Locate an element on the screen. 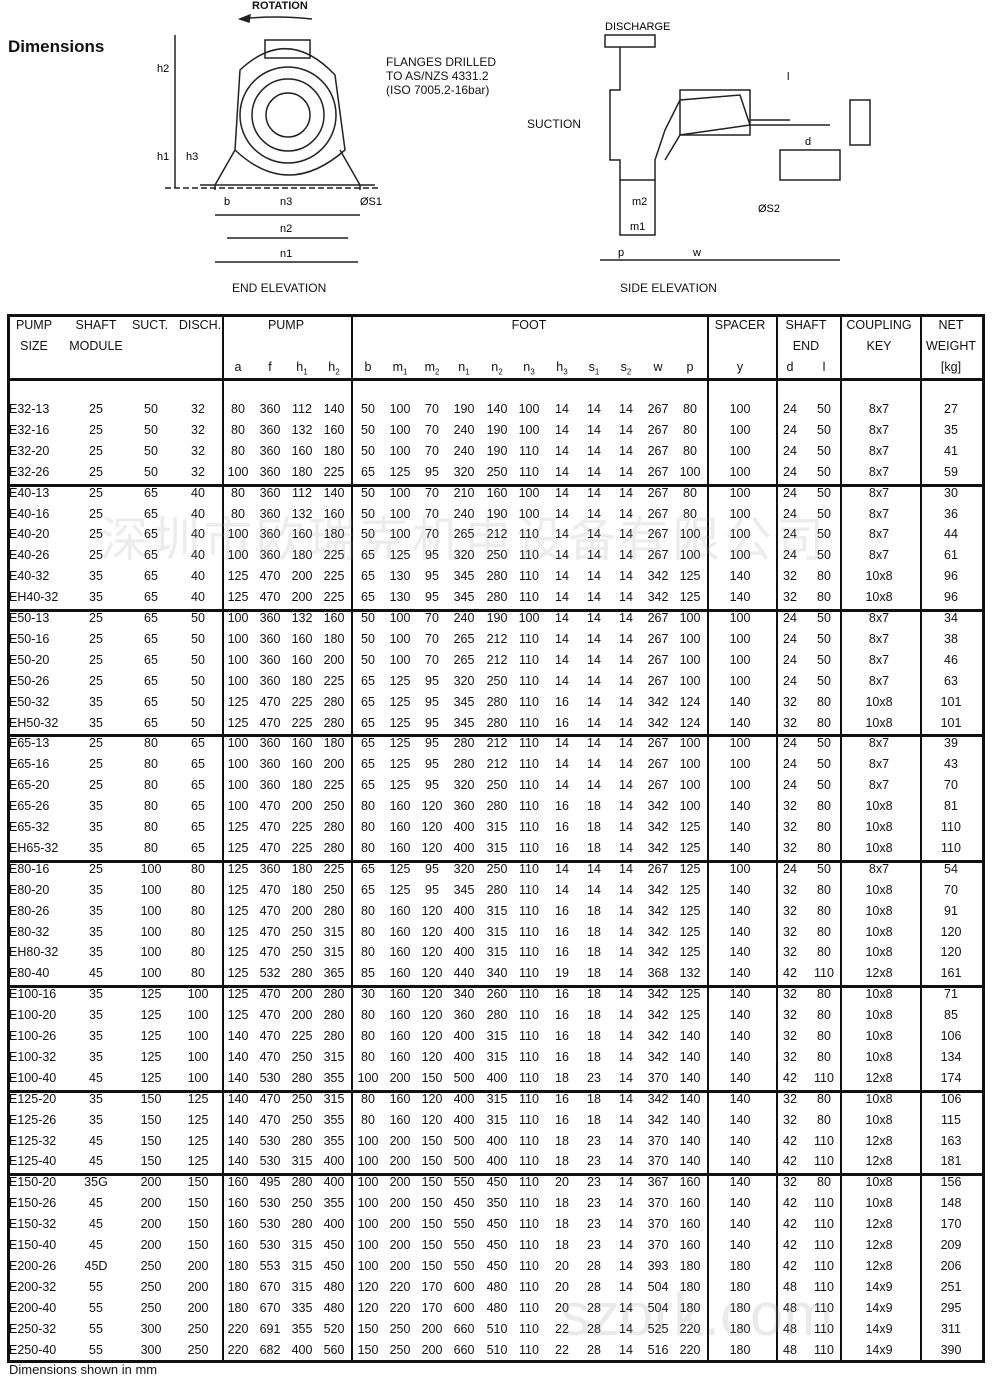 The height and width of the screenshot is (1382, 1000). header-sub-y: y is located at coordinates (740, 367).